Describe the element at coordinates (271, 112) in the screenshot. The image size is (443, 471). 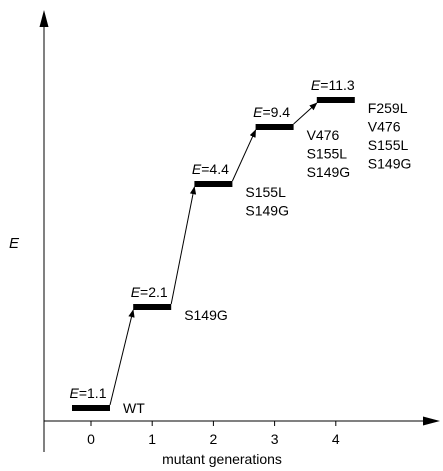
I see `energy-value-label: E=9.4` at that location.